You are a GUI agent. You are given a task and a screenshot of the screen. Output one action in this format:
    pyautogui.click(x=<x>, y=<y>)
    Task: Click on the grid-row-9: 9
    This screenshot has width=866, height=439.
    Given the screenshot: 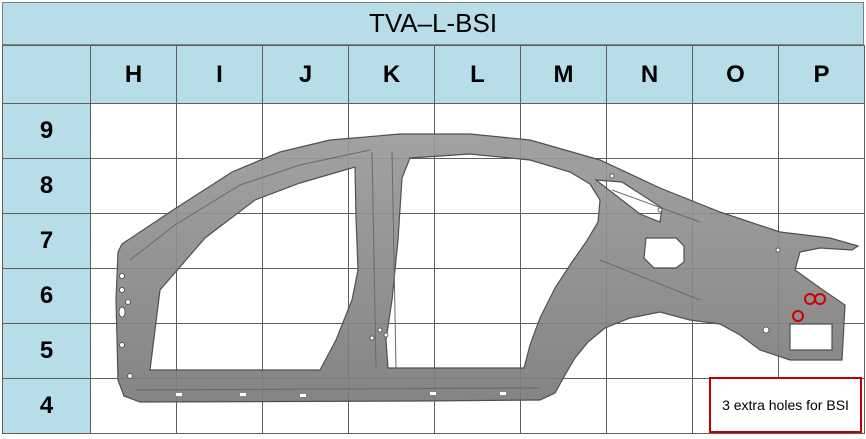 What is the action you would take?
    pyautogui.click(x=433, y=131)
    